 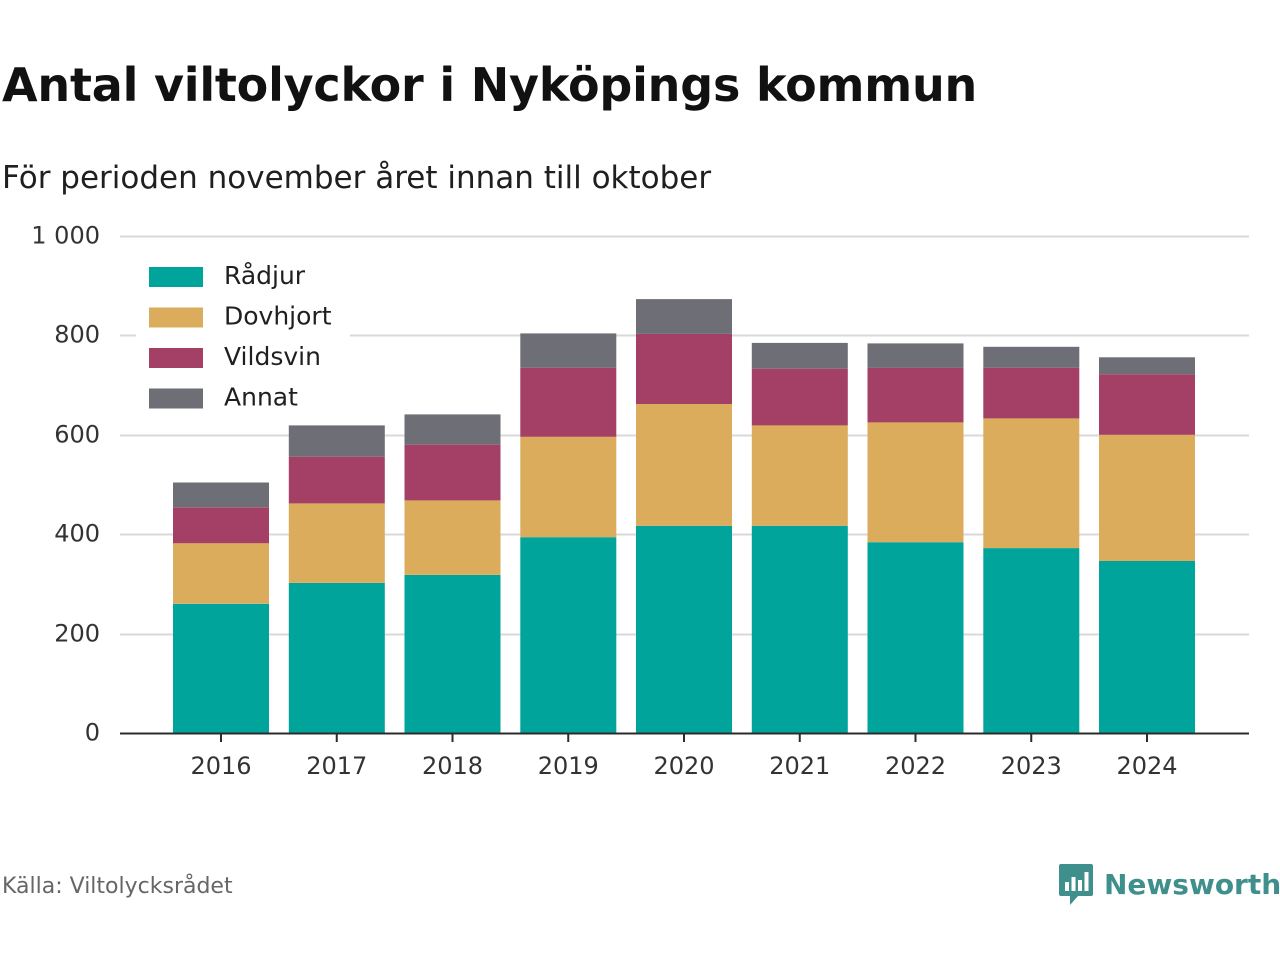 What do you see at coordinates (1076, 884) in the screenshot?
I see `newsworthy-chart-icon` at bounding box center [1076, 884].